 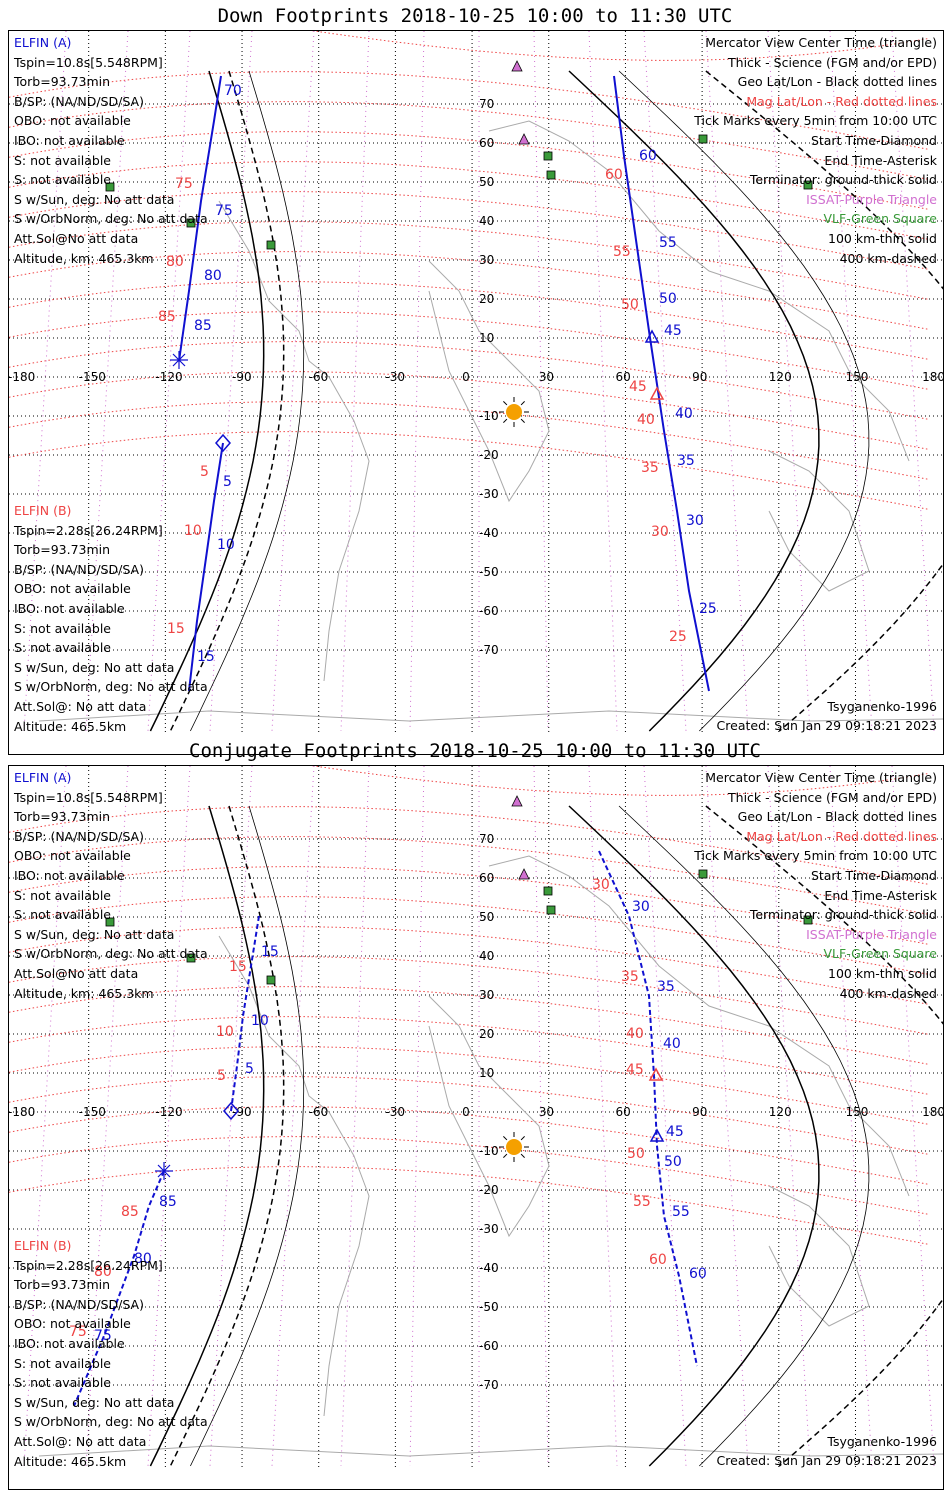 What do you see at coordinates (164, 1171) in the screenshot?
I see `end-asterisk` at bounding box center [164, 1171].